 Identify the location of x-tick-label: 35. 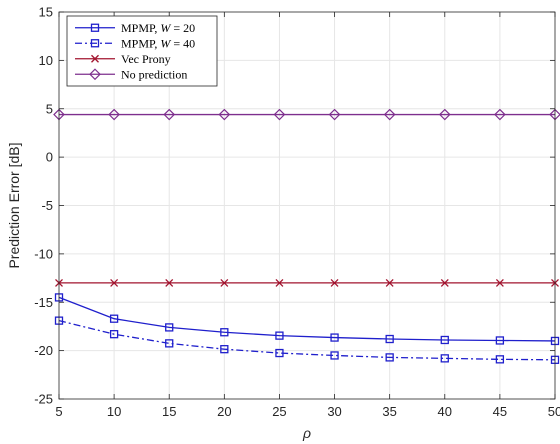
(389, 411).